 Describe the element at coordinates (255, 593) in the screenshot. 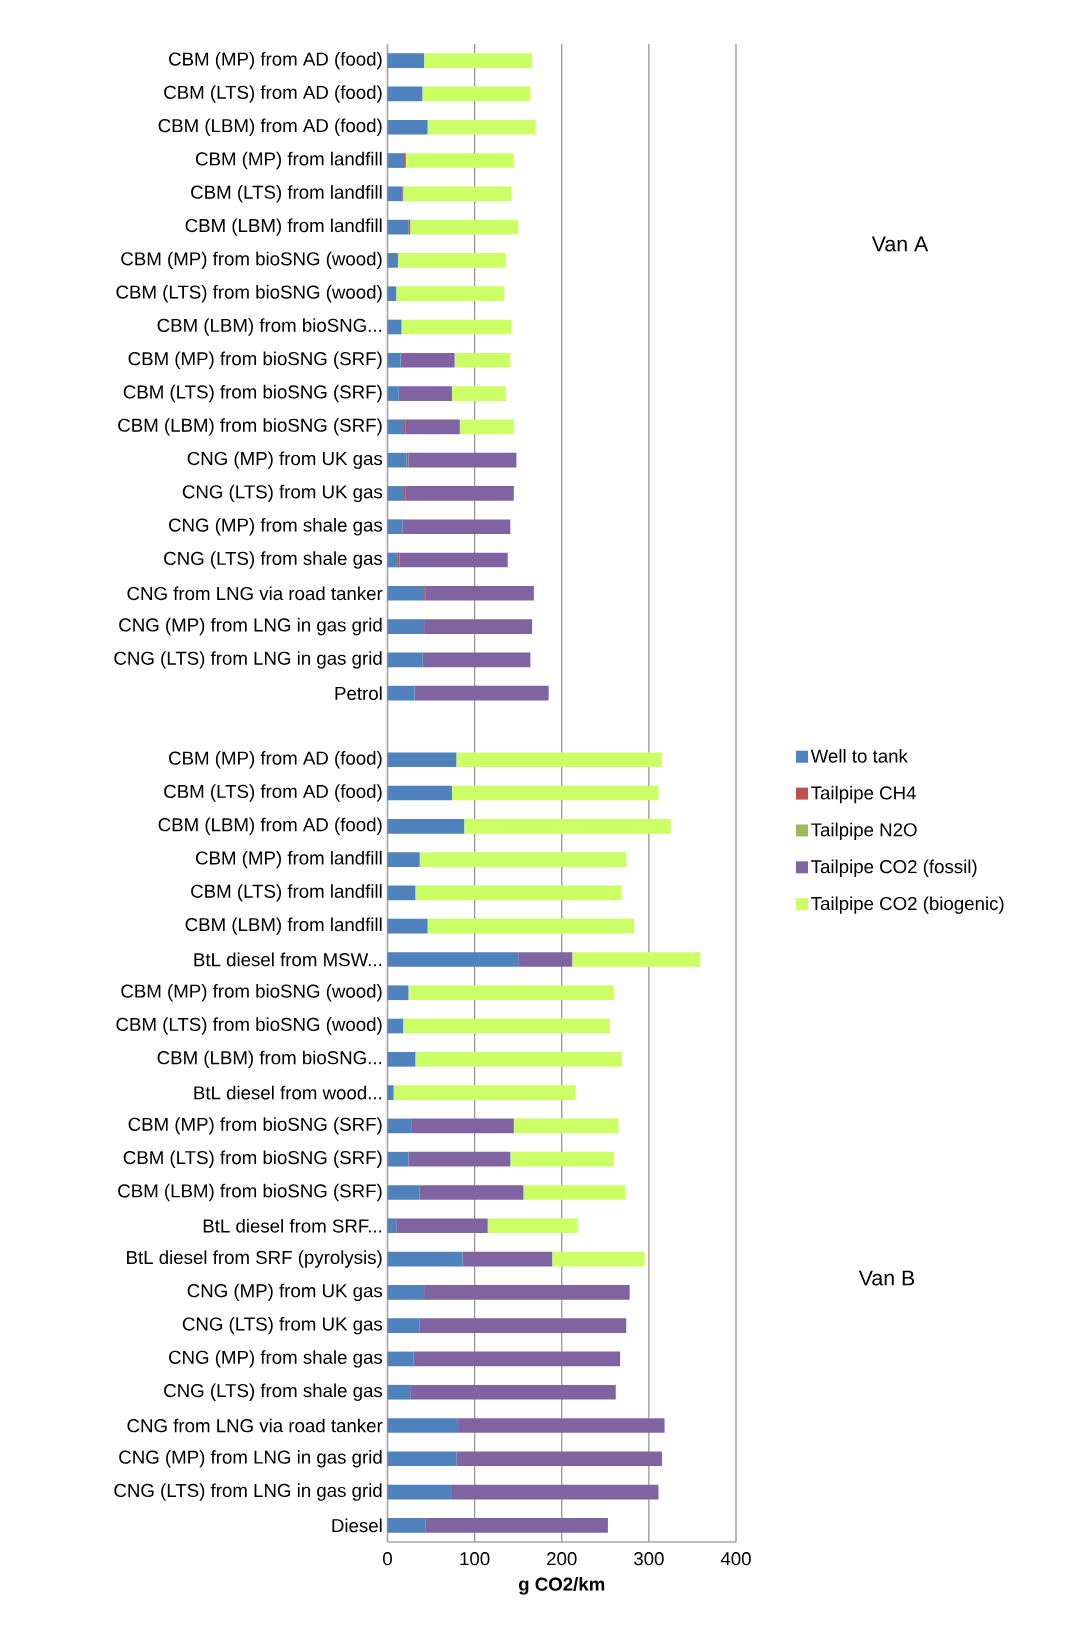

I see `y-tick-label: CNG from LNG via road tanker` at that location.